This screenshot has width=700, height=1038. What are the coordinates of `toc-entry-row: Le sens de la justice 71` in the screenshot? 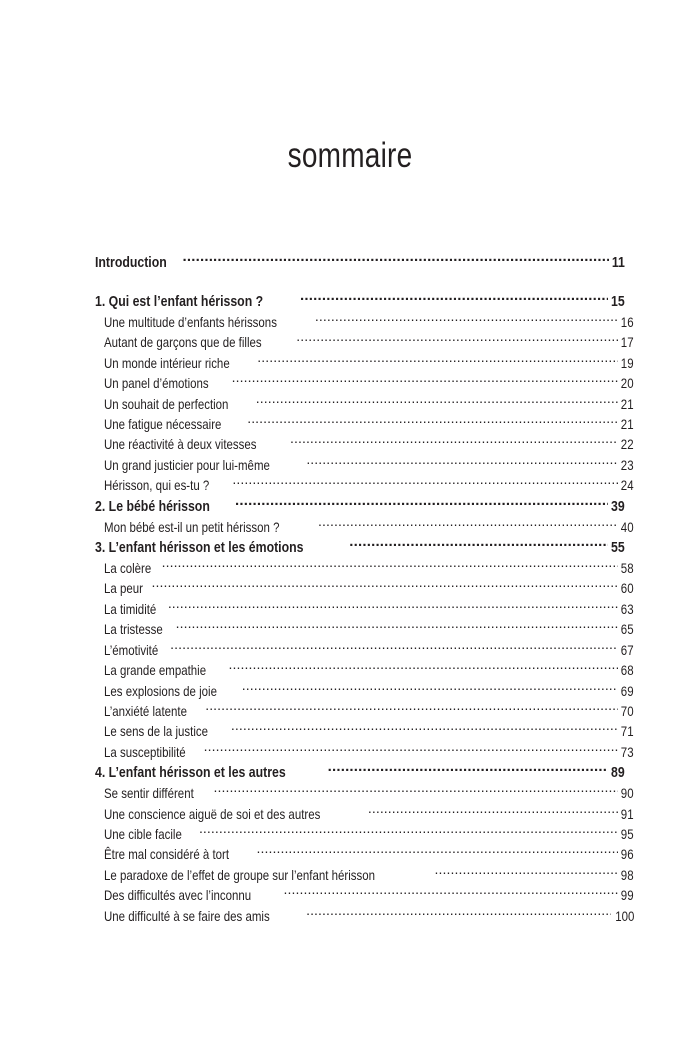 It's located at (369, 731).